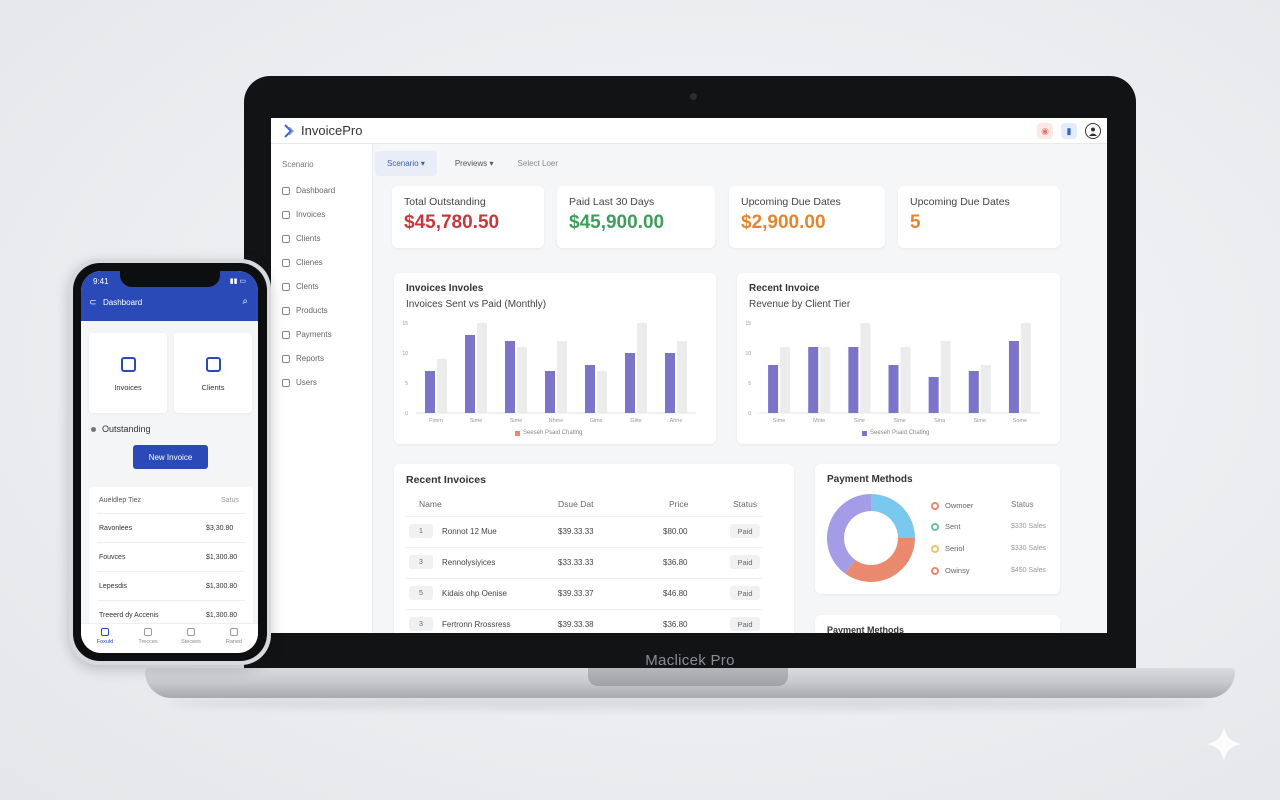 This screenshot has width=1280, height=800. Describe the element at coordinates (406, 163) in the screenshot. I see `scenario-dropdown: Scenario ▾` at that location.